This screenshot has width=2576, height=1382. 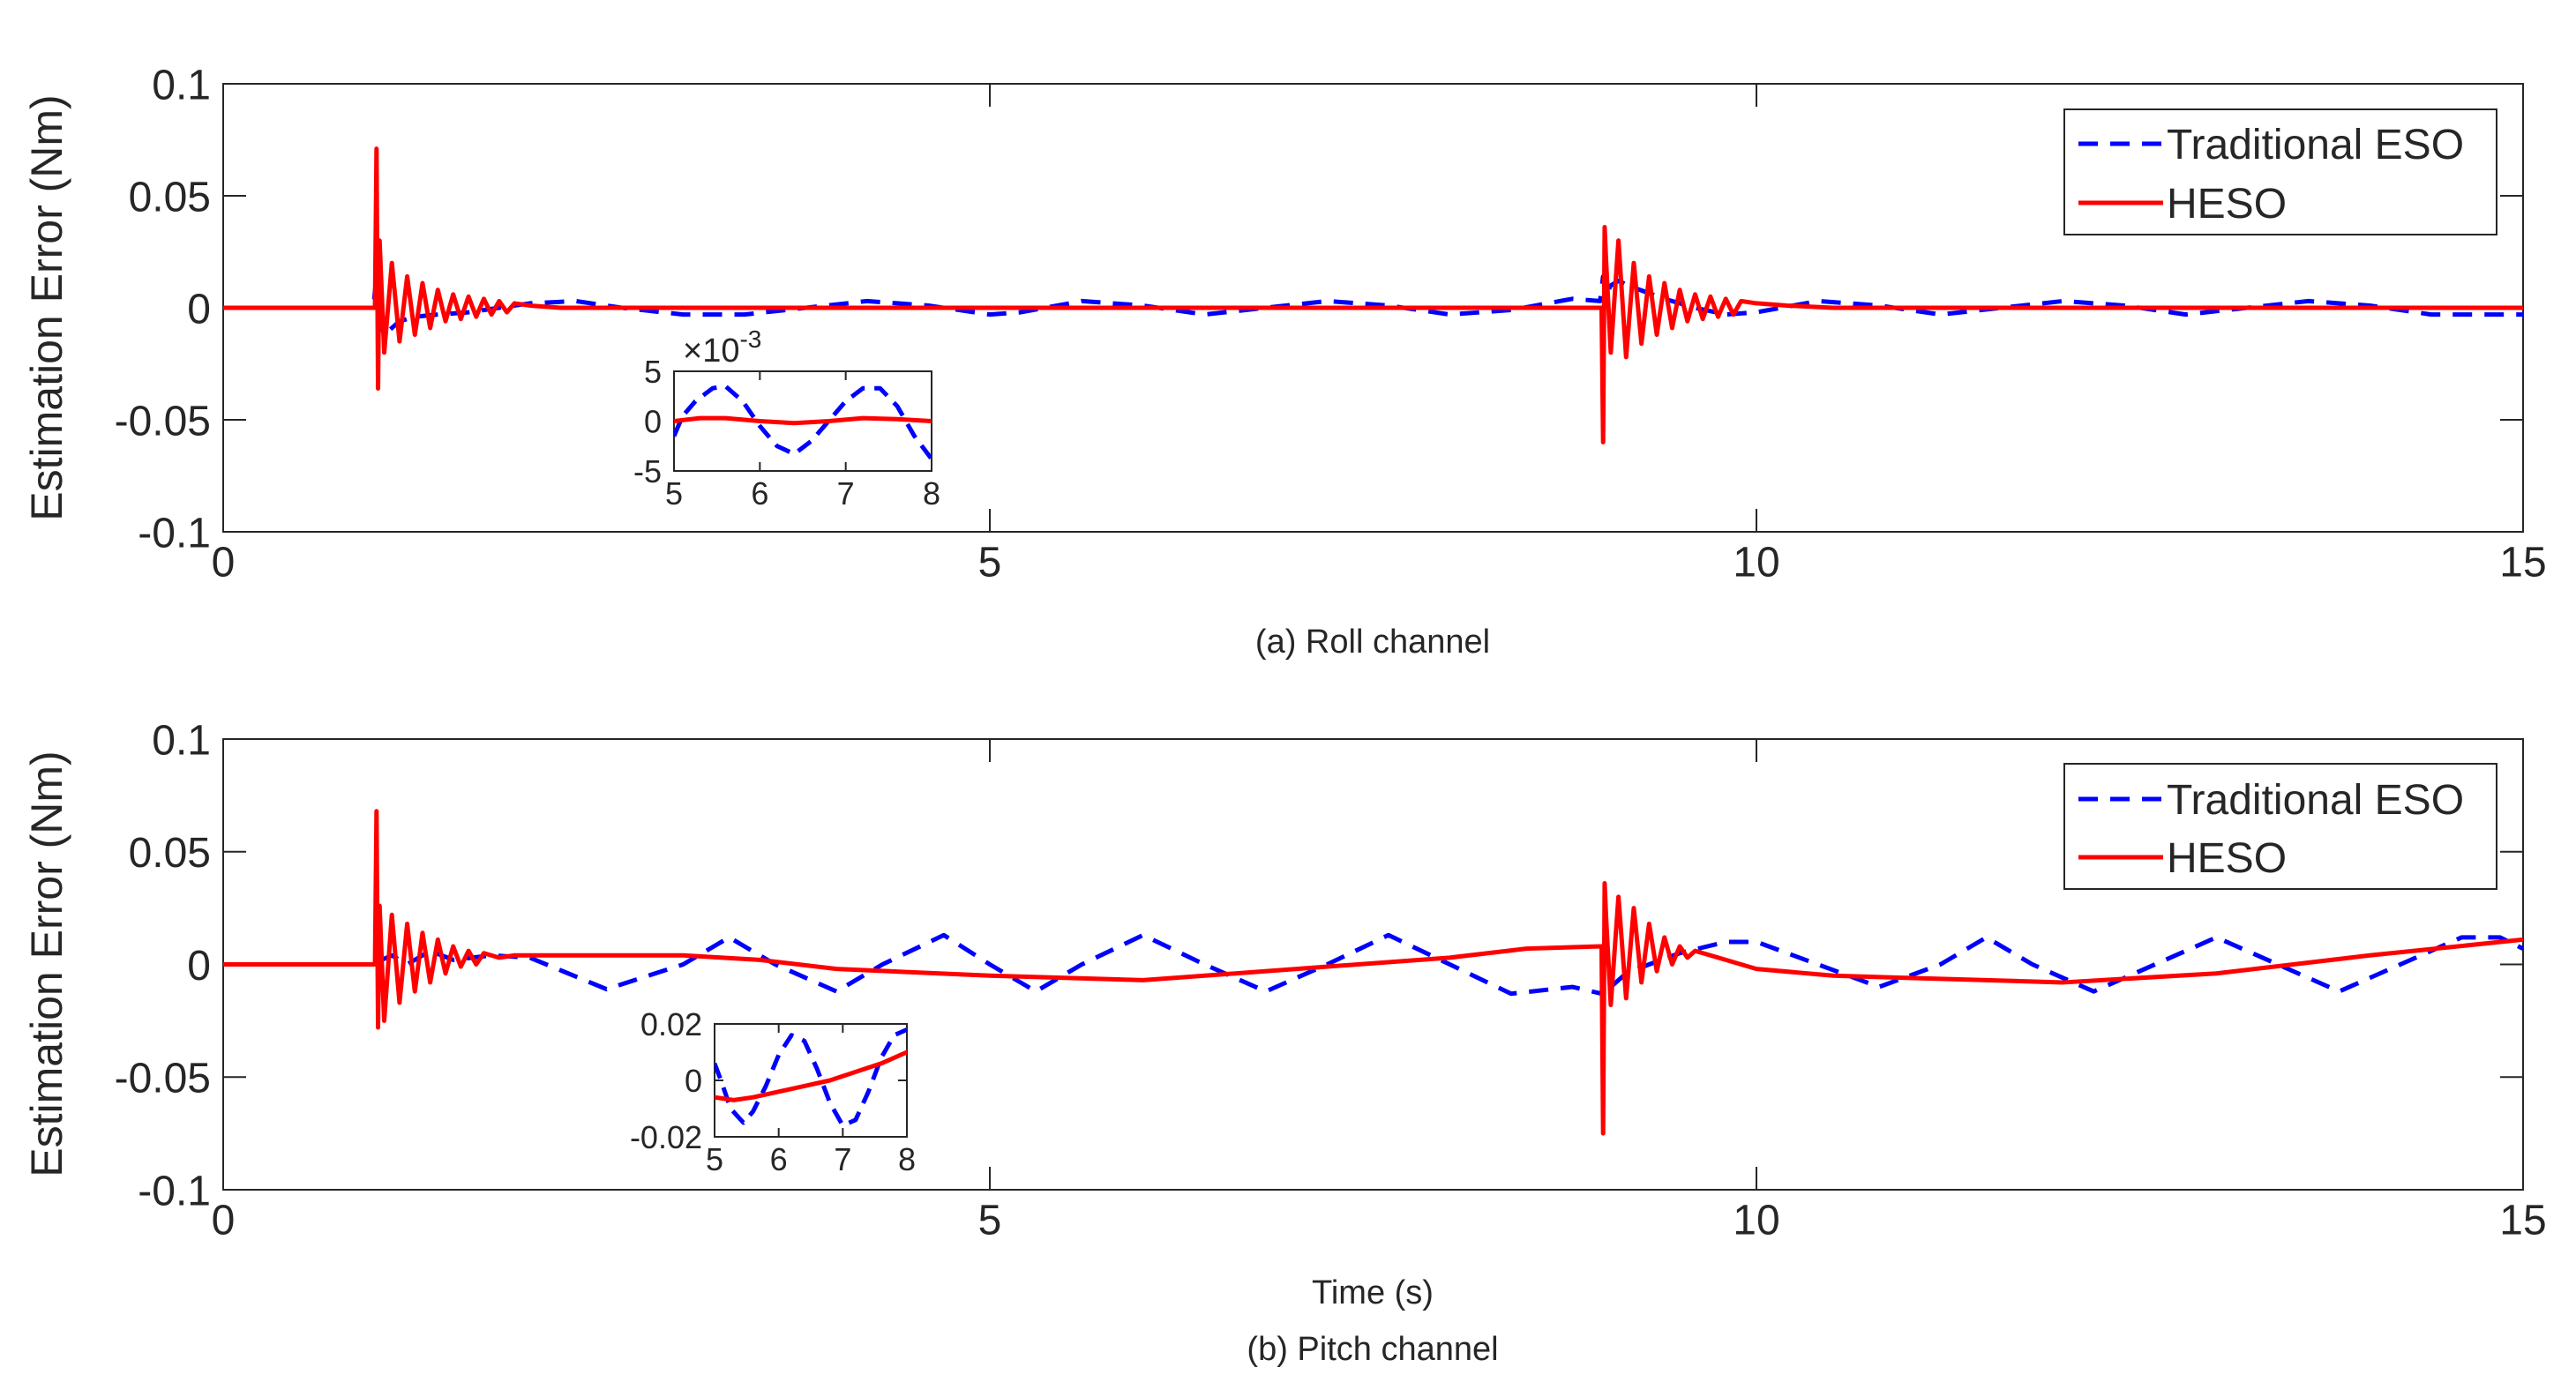 I want to click on roll-inset-x-ticks: 5 6 7 8, so click(x=803, y=442).